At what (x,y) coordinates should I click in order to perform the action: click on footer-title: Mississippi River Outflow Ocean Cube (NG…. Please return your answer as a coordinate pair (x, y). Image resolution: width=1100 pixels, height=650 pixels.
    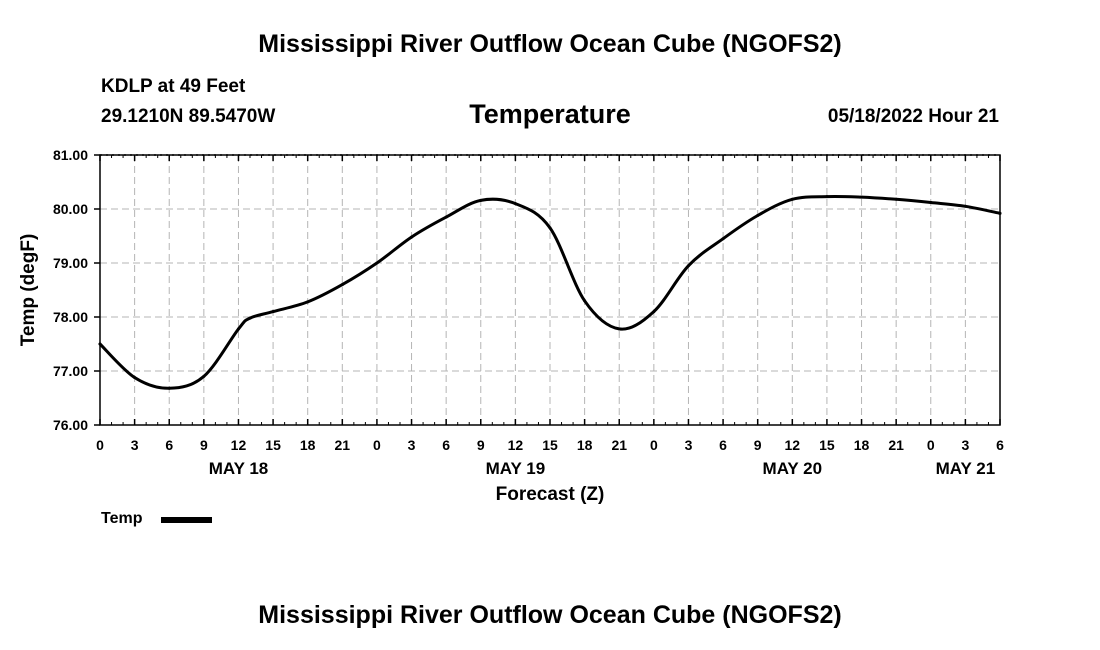
    Looking at the image, I should click on (550, 615).